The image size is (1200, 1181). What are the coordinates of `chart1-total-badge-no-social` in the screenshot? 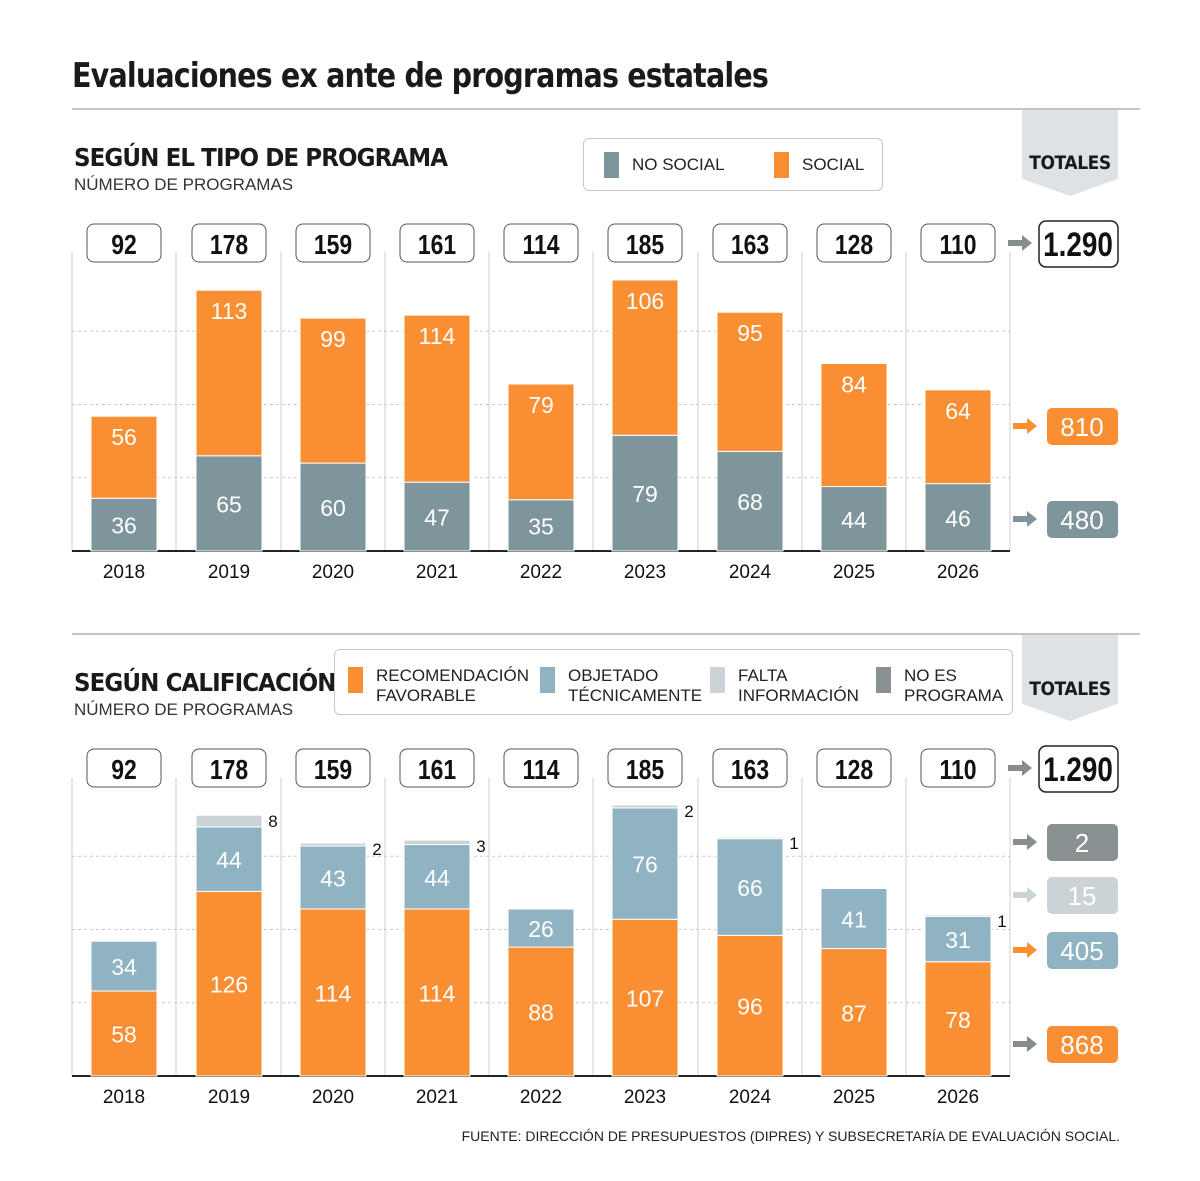 It's located at (1082, 519).